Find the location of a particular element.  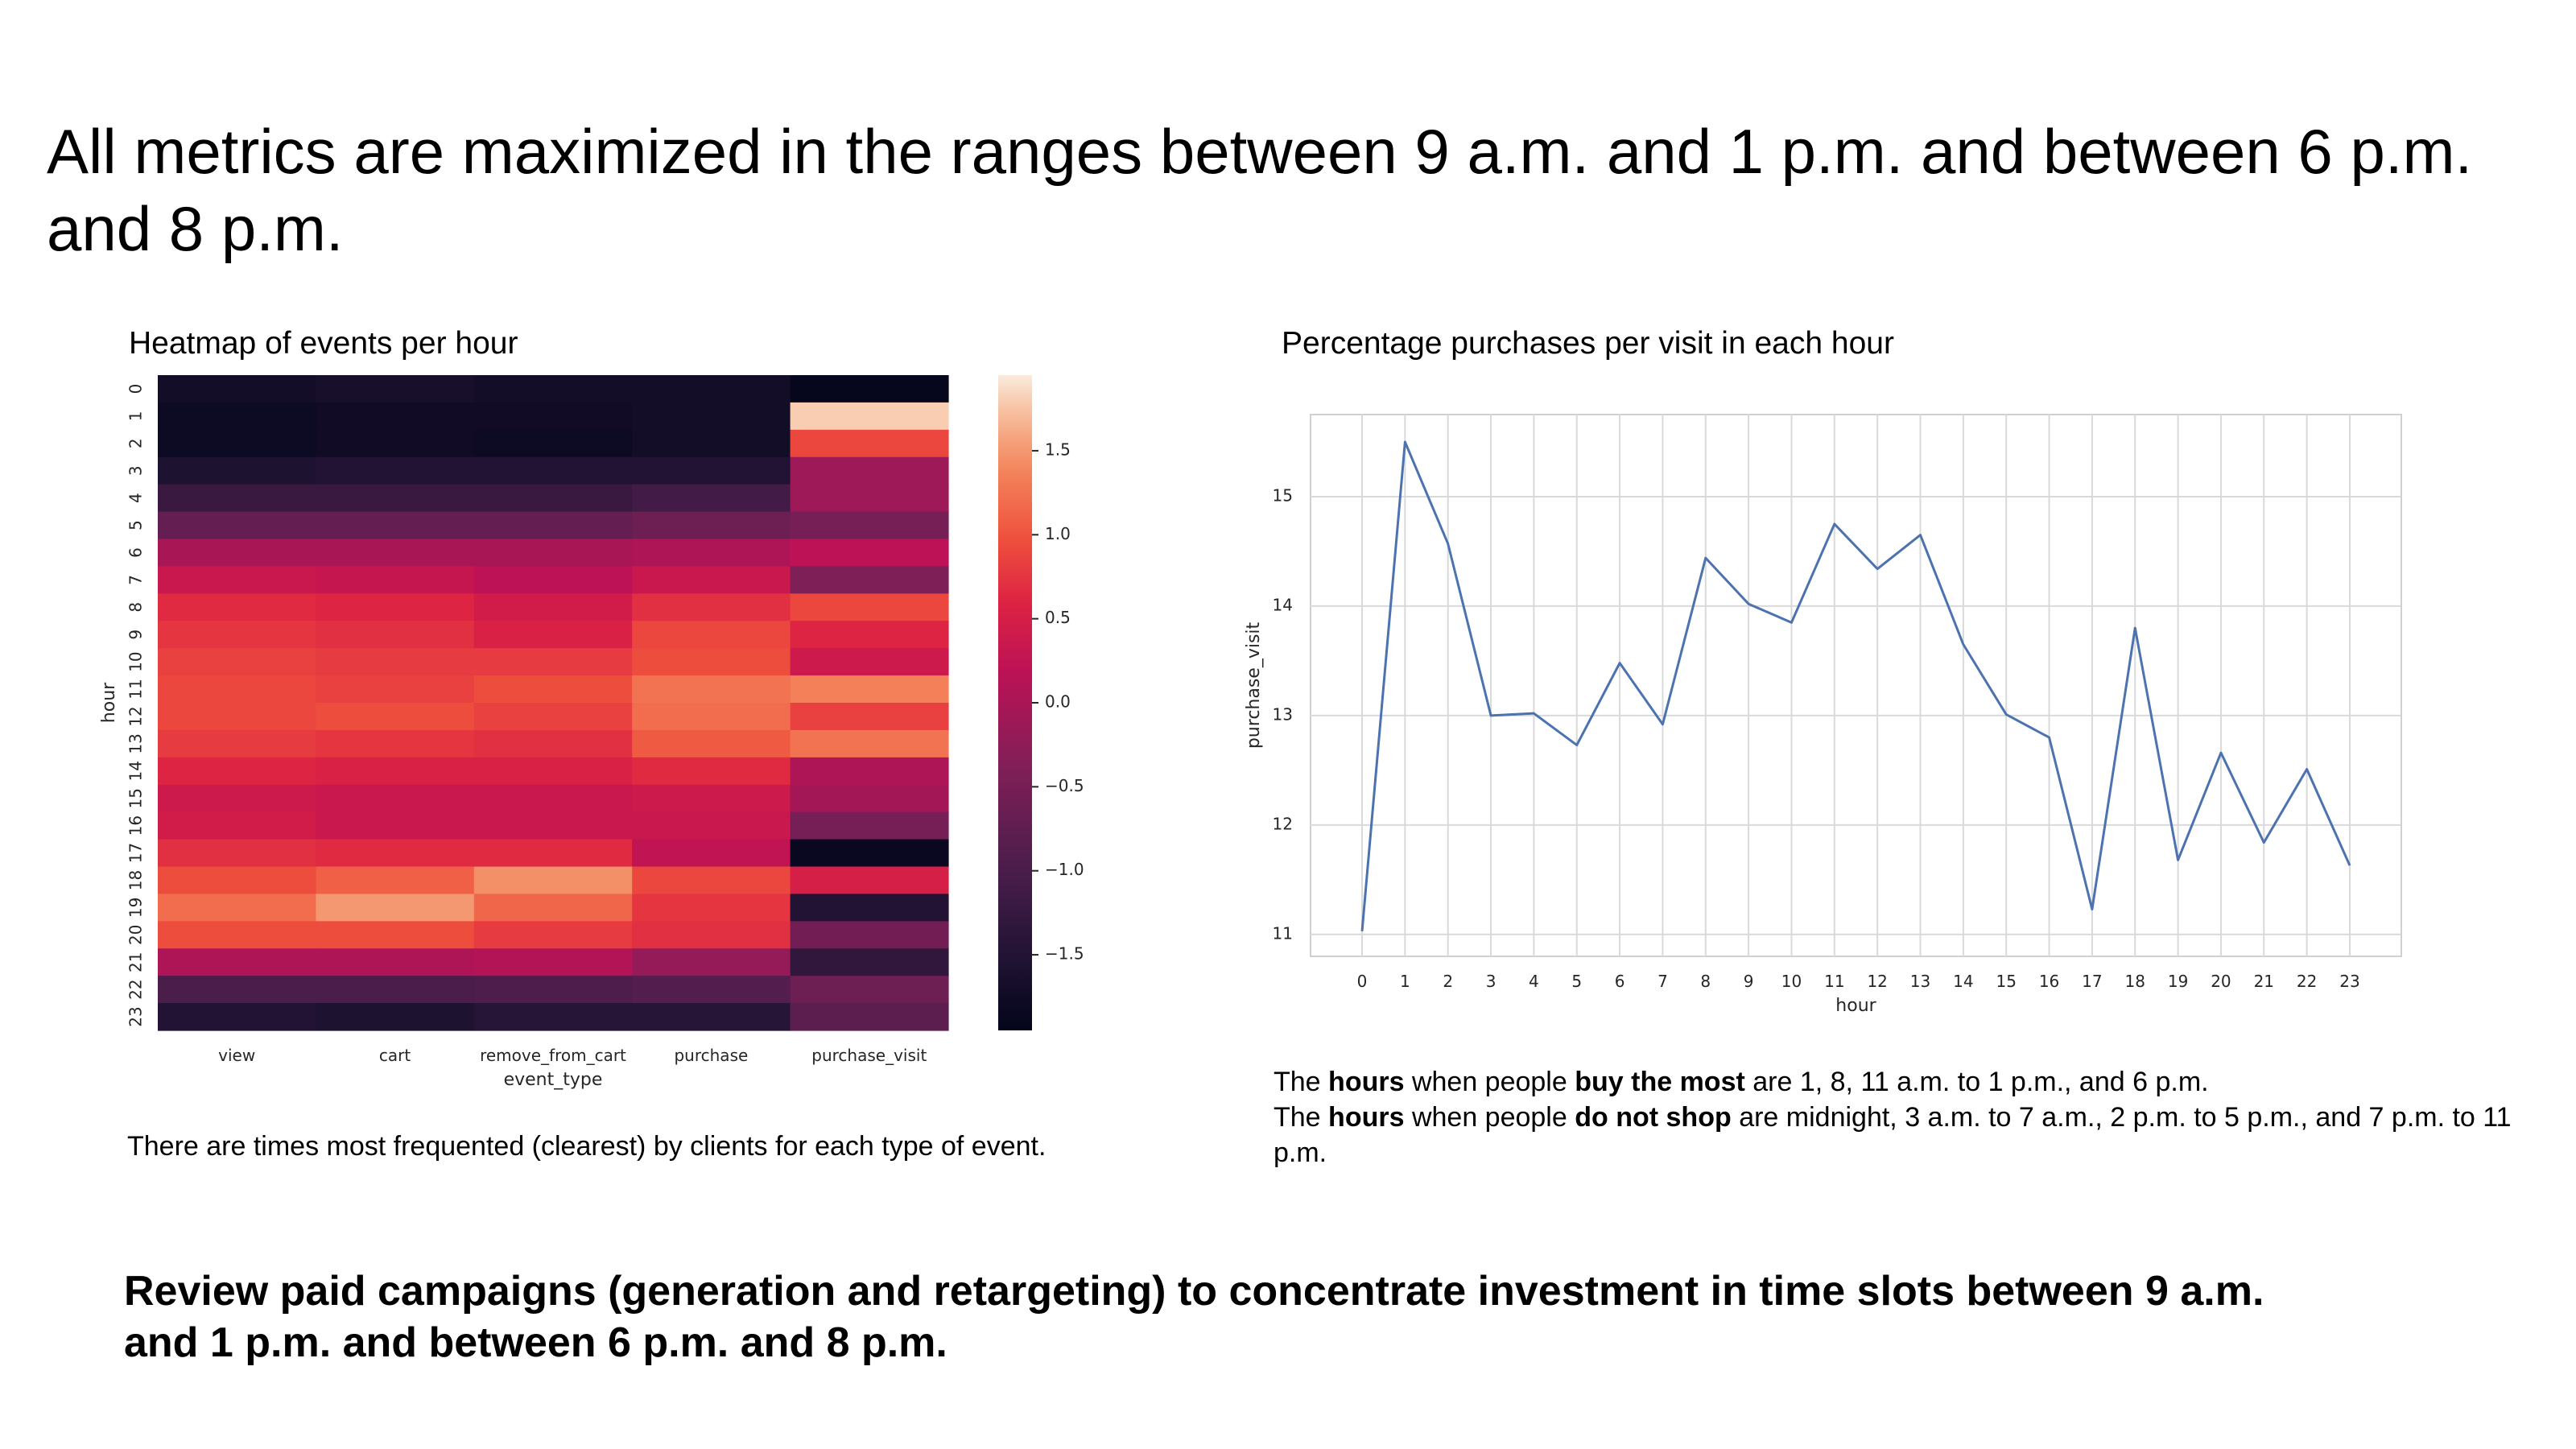

x-tick-label: 21 is located at coordinates (2264, 981).